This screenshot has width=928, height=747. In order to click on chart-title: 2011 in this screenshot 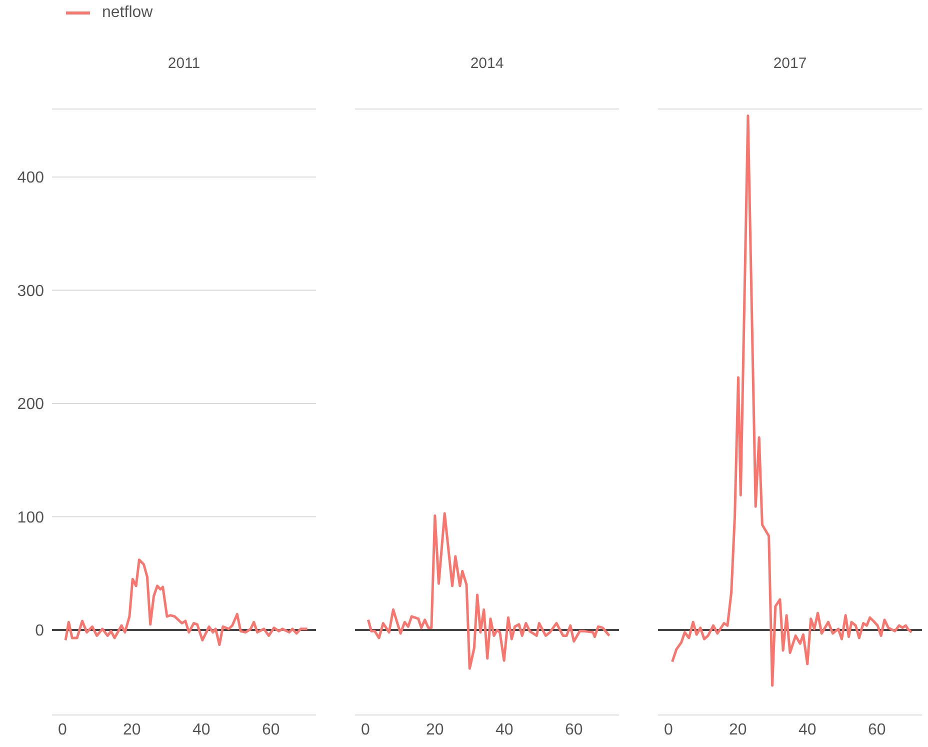, I will do `click(184, 64)`.